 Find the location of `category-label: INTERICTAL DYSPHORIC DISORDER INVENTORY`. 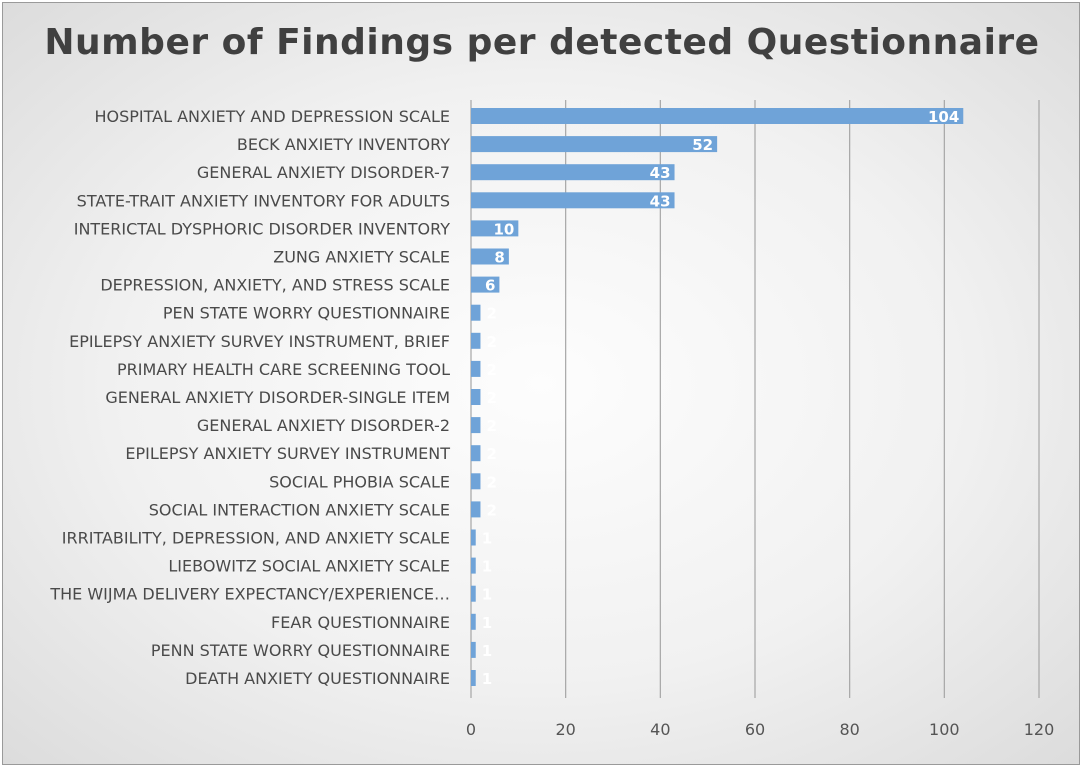

category-label: INTERICTAL DYSPHORIC DISORDER INVENTORY is located at coordinates (262, 228).